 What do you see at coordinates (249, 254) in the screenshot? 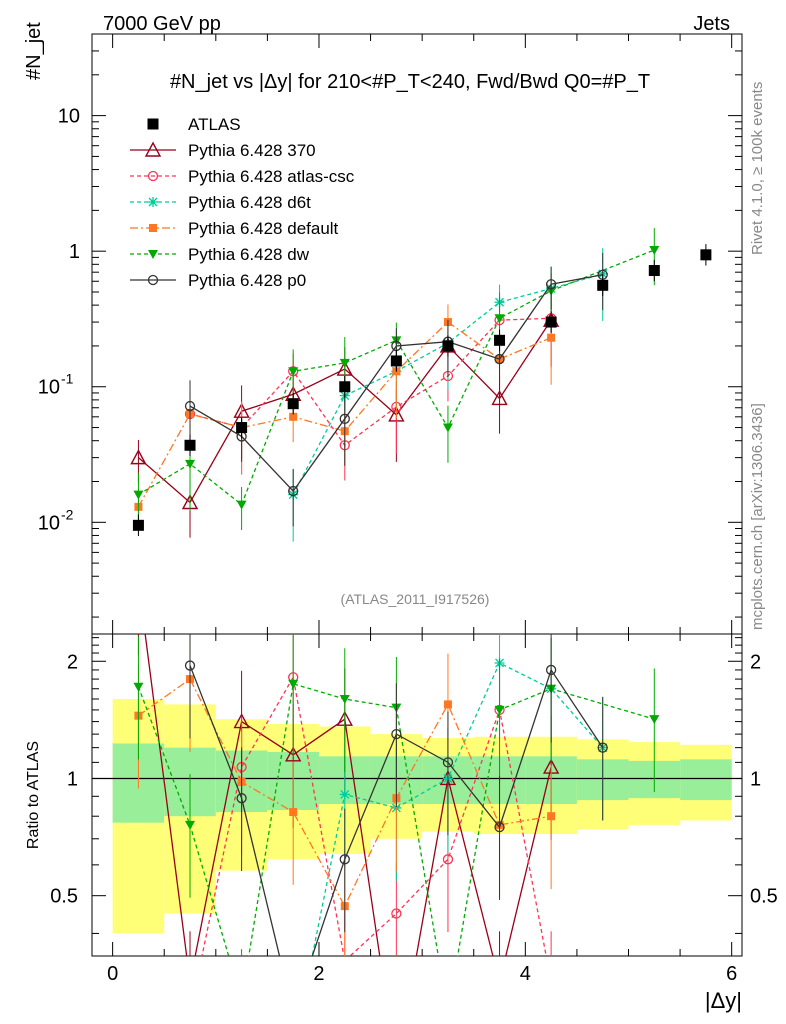
I see `legend-label: Pythia 6.428 dw` at bounding box center [249, 254].